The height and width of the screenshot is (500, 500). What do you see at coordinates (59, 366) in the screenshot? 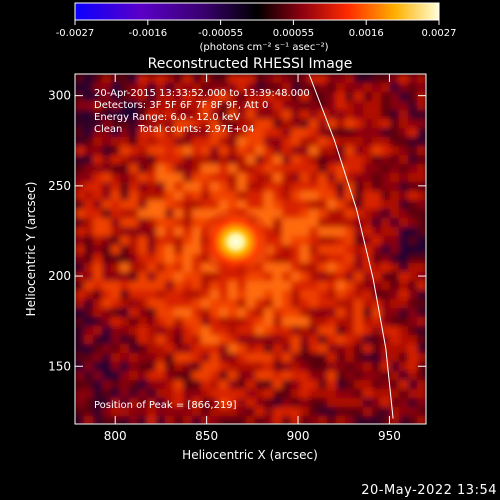
I see `y-tick-label-0: 150` at bounding box center [59, 366].